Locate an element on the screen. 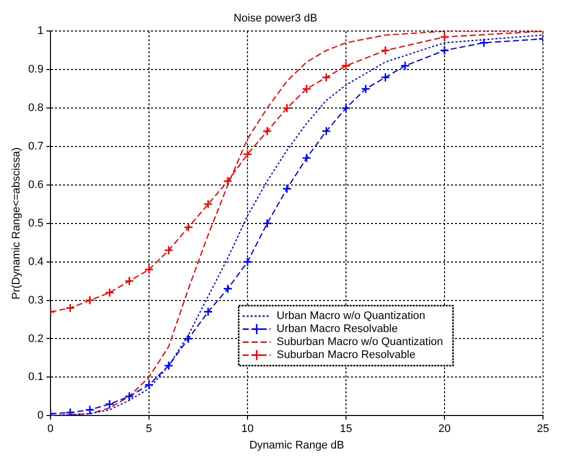 Image resolution: width=565 pixels, height=460 pixels. y-tick-label: 0.7 is located at coordinates (36, 146).